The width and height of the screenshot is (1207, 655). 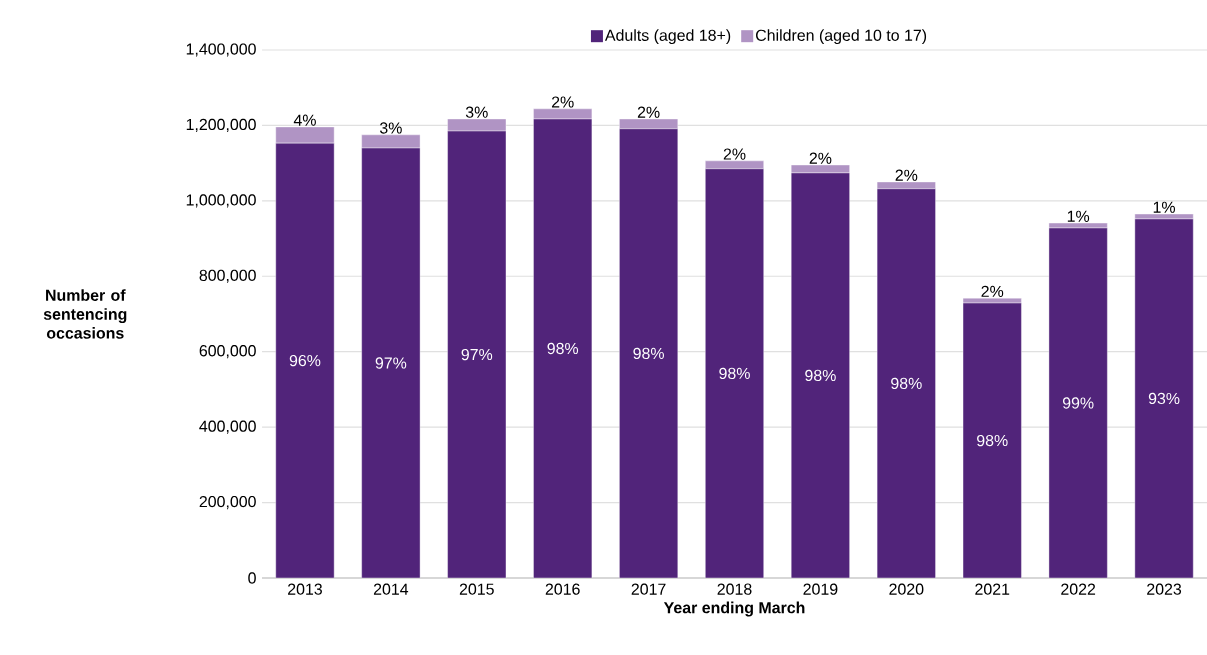 I want to click on x-tick-label: 2022, so click(x=1078, y=589).